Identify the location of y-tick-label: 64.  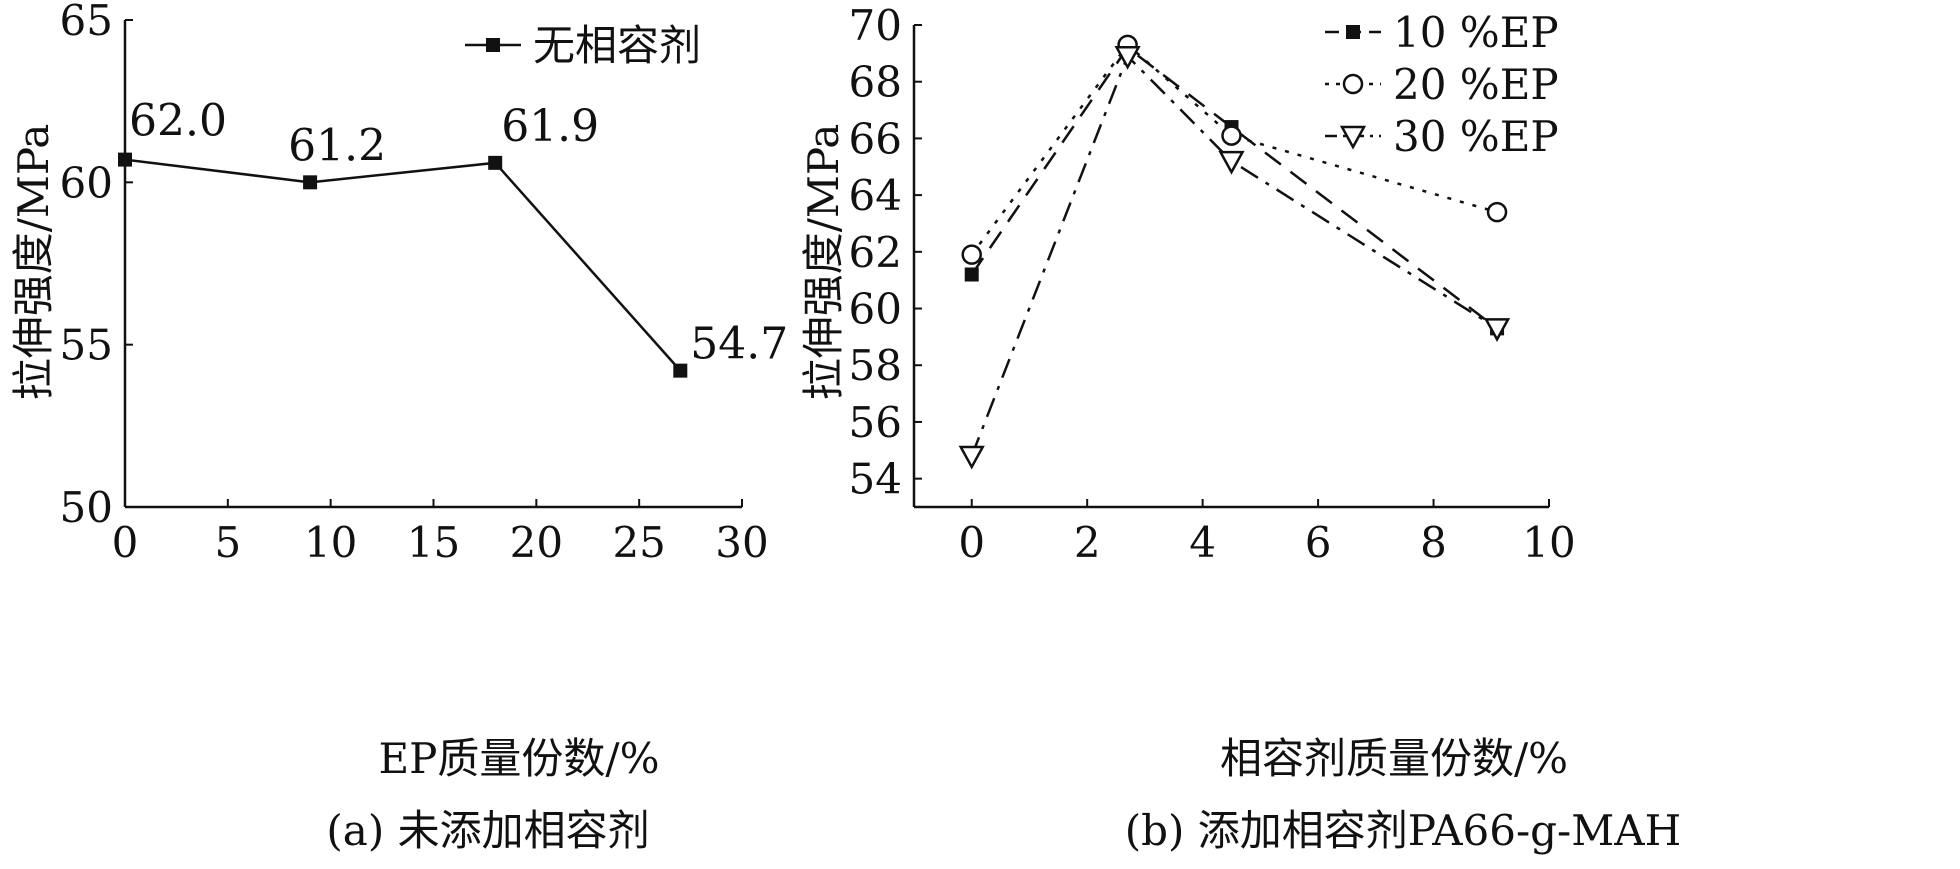
(875, 195).